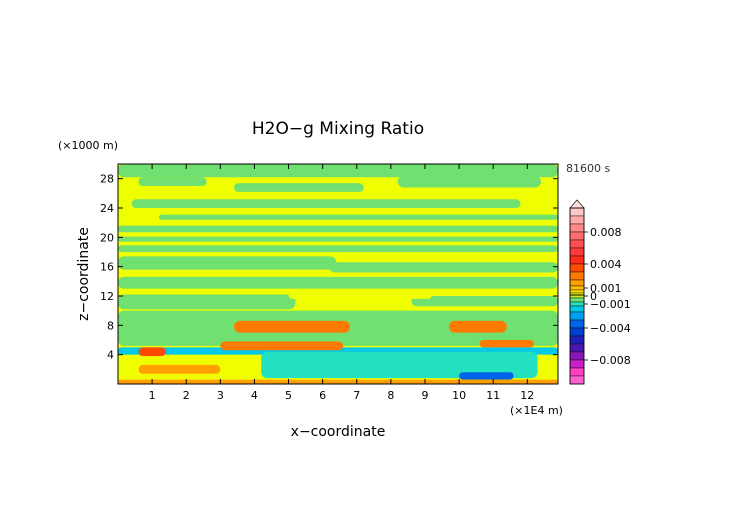 This screenshot has width=752, height=532. What do you see at coordinates (107, 267) in the screenshot?
I see `y-tick-label: 16` at bounding box center [107, 267].